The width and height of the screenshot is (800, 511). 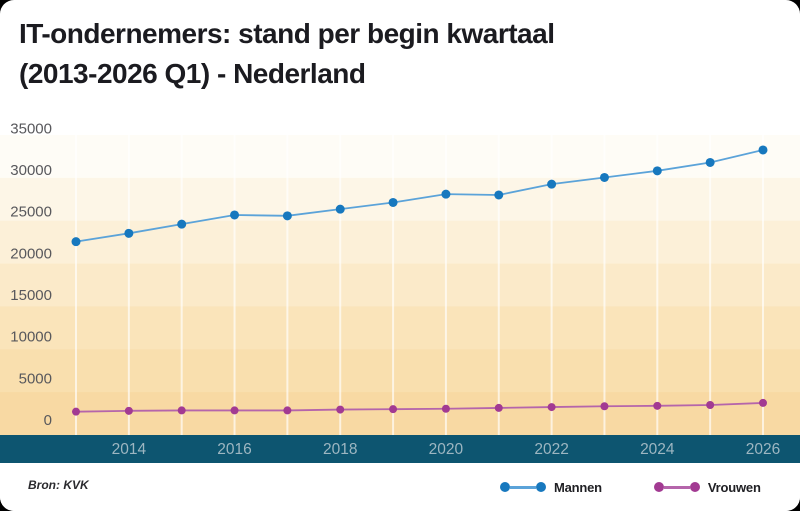 I want to click on chart-title-line1: IT-ondernemers: stand per begin kwartaal, so click(x=287, y=33).